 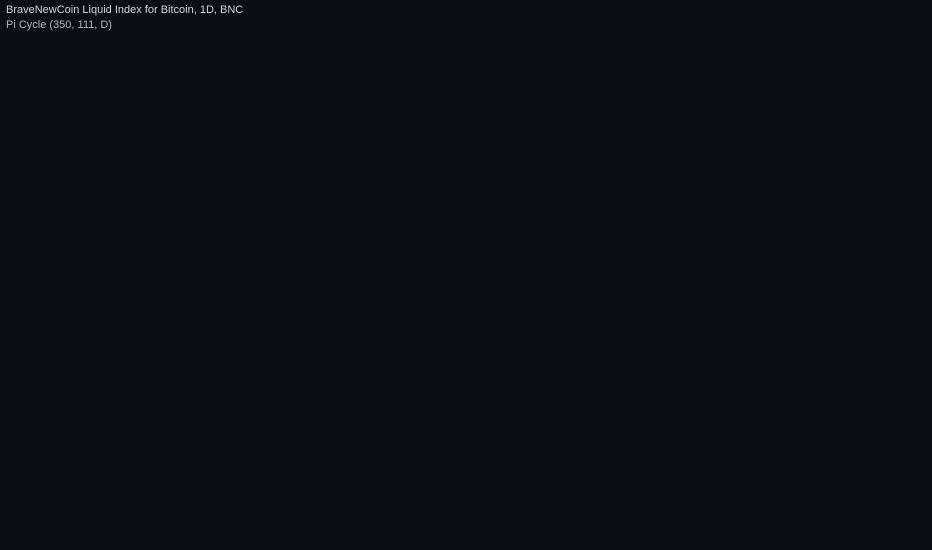 What do you see at coordinates (884, 326) in the screenshot?
I see `y-tick-label: 8100.00` at bounding box center [884, 326].